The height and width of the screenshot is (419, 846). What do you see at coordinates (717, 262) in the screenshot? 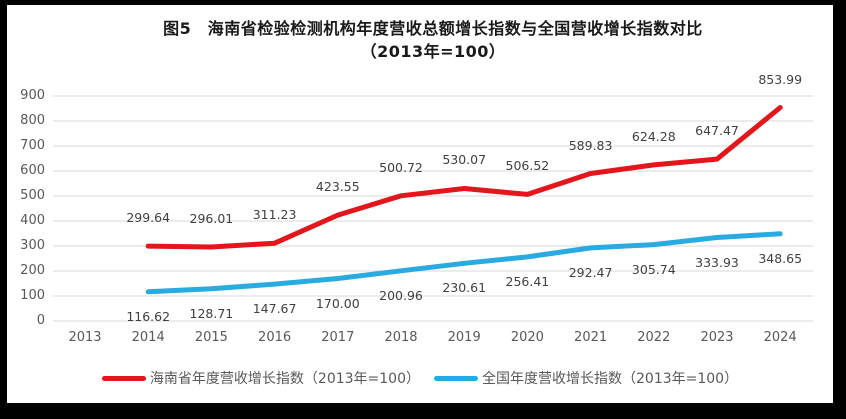
I see `national-series-data-label: 333.93` at bounding box center [717, 262].